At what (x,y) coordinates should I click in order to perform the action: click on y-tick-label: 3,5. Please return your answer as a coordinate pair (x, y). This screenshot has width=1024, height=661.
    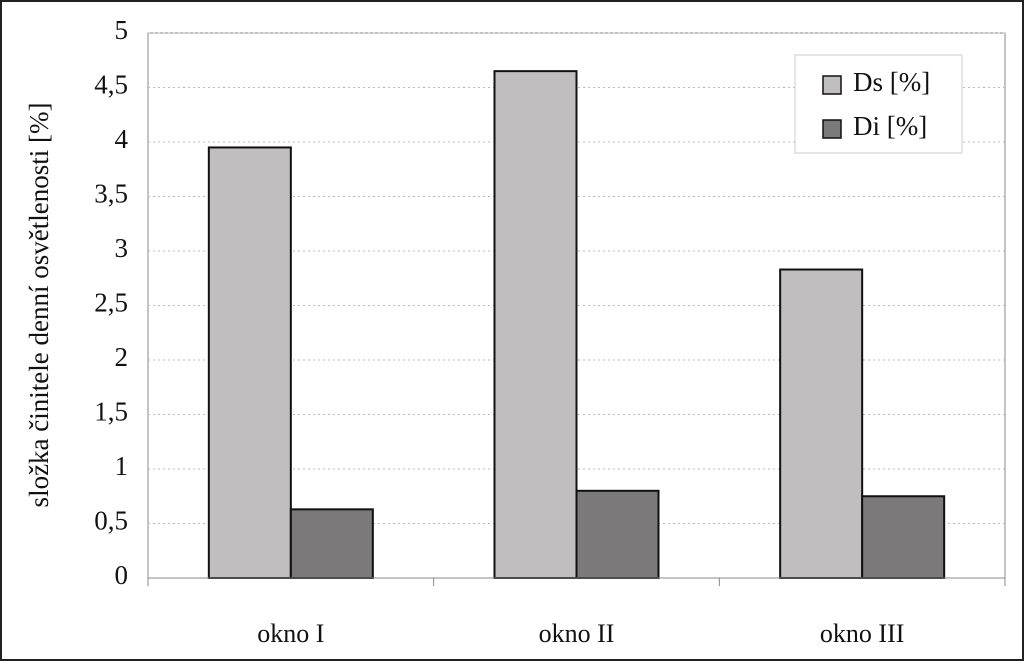
    Looking at the image, I should click on (111, 194).